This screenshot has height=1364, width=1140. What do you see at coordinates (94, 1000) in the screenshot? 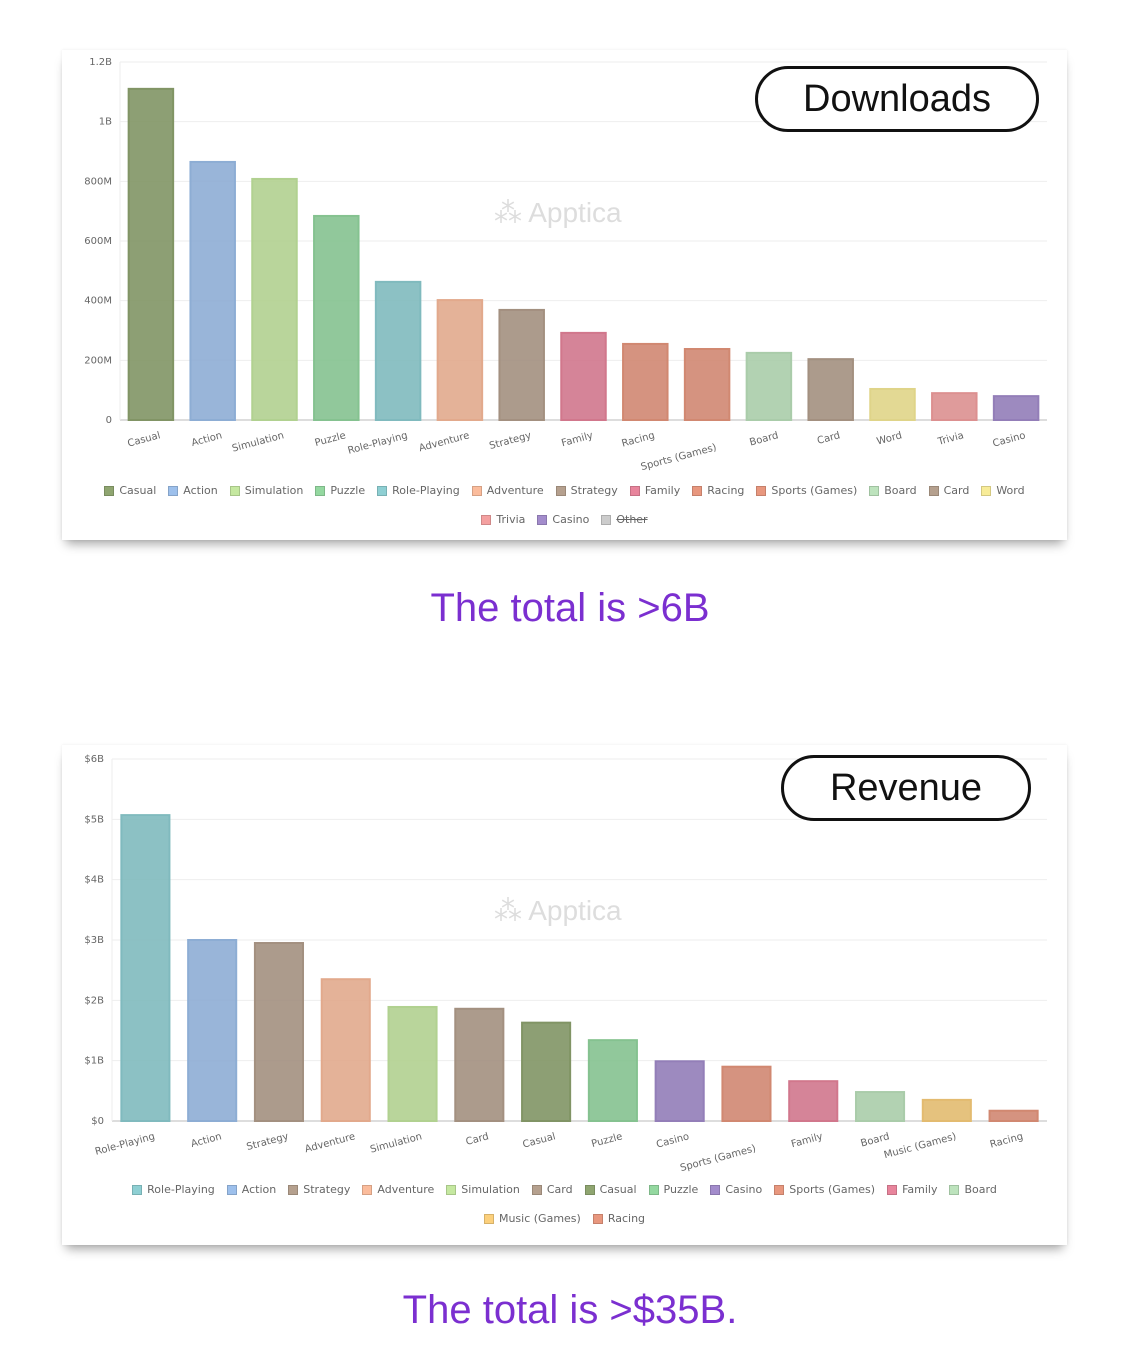
I see `y-tick-label: $2B` at bounding box center [94, 1000].